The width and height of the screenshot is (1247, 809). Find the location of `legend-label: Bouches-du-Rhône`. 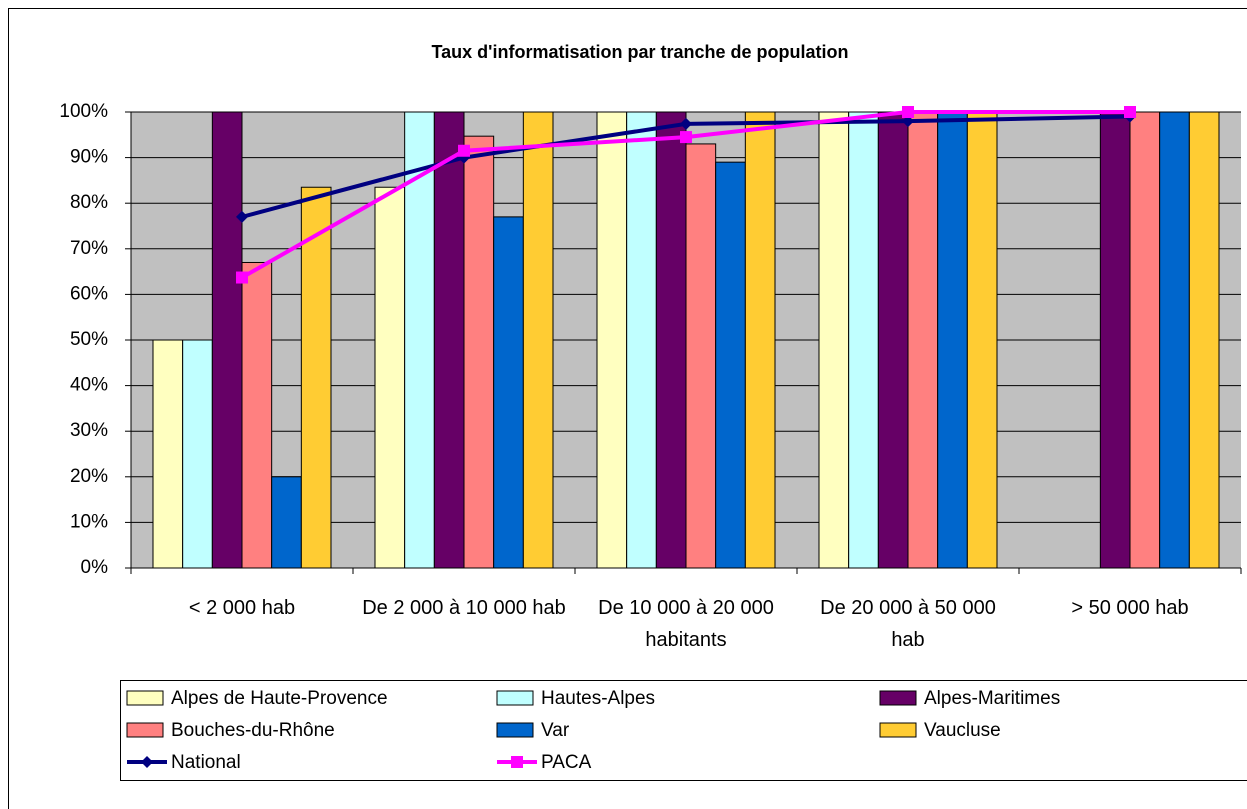

legend-label: Bouches-du-Rhône is located at coordinates (253, 730).